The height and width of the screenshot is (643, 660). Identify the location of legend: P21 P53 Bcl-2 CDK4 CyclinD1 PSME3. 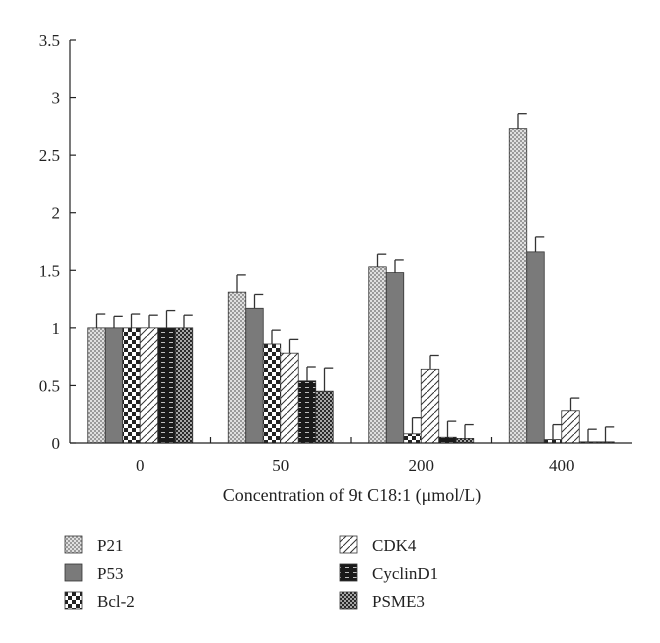
(251, 573).